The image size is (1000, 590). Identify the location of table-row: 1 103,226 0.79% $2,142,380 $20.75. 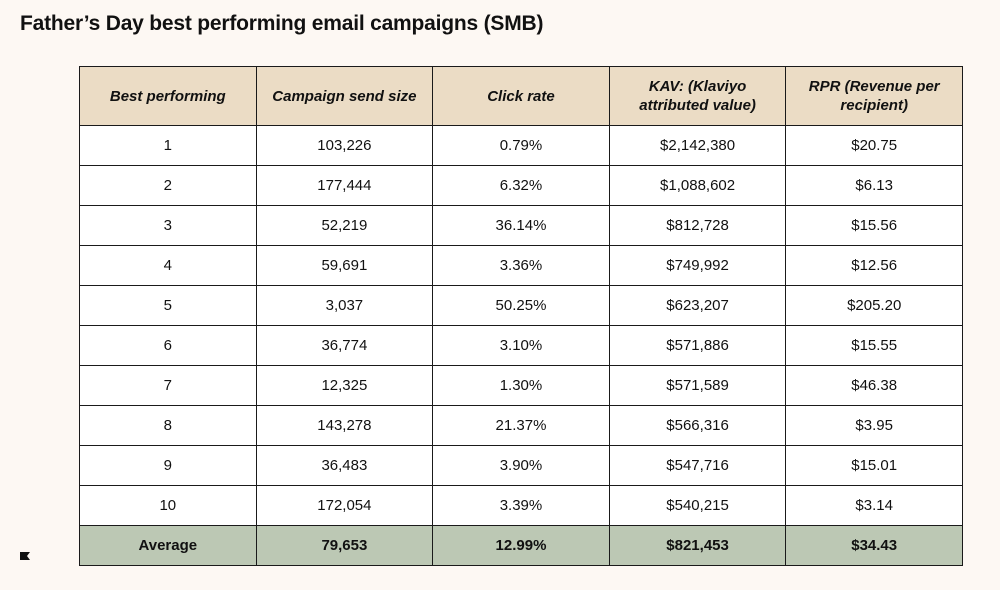
(521, 145).